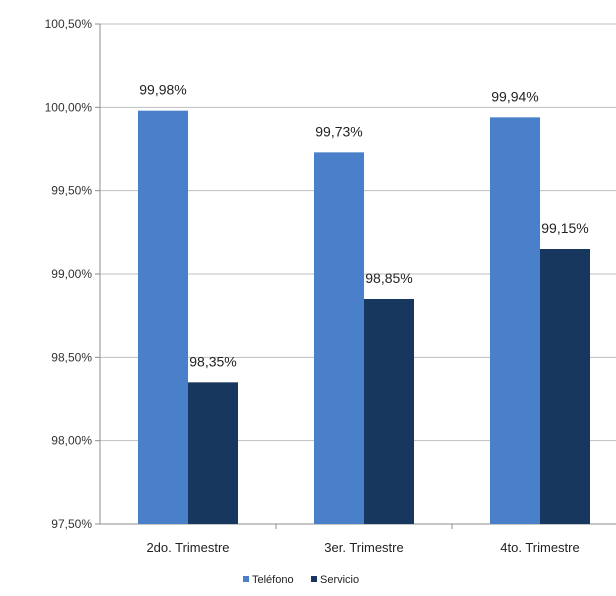 This screenshot has width=616, height=596. What do you see at coordinates (246, 579) in the screenshot?
I see `legend-swatch-teléfono` at bounding box center [246, 579].